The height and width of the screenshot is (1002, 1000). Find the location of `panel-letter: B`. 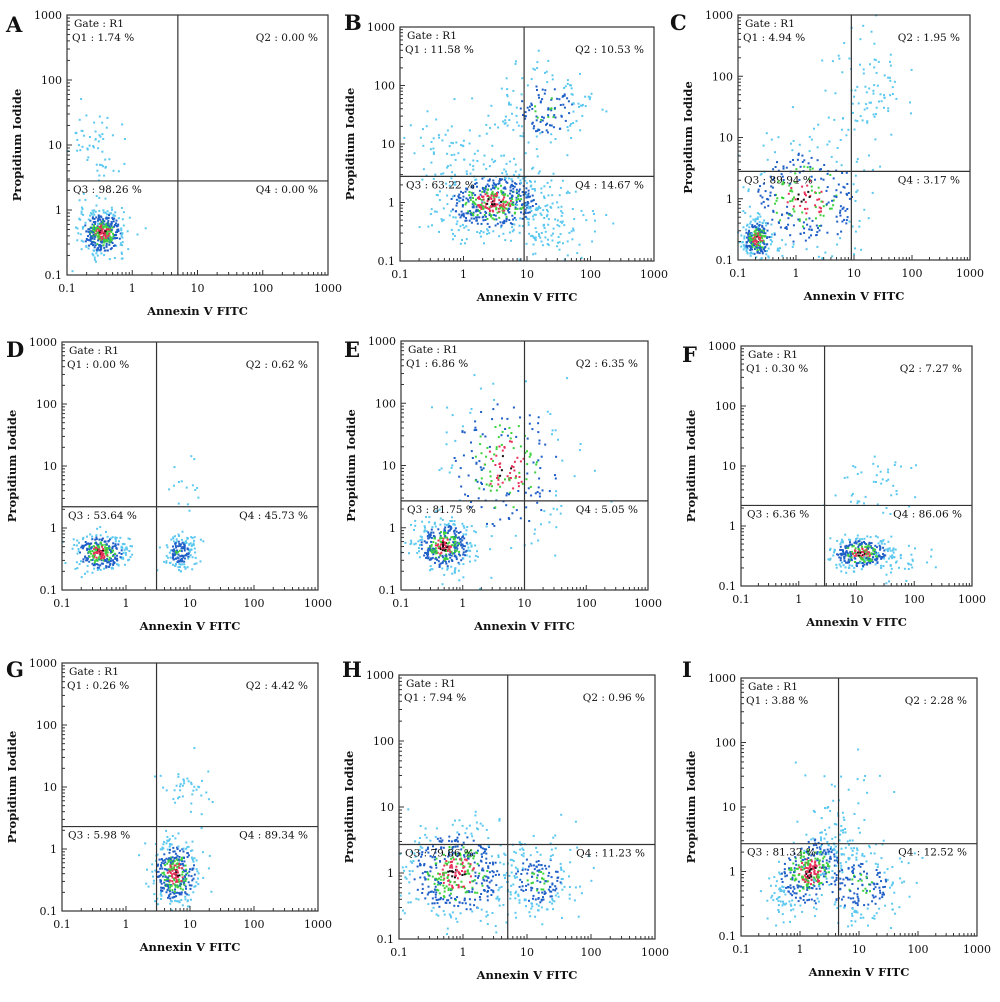

panel-letter: B is located at coordinates (353, 22).